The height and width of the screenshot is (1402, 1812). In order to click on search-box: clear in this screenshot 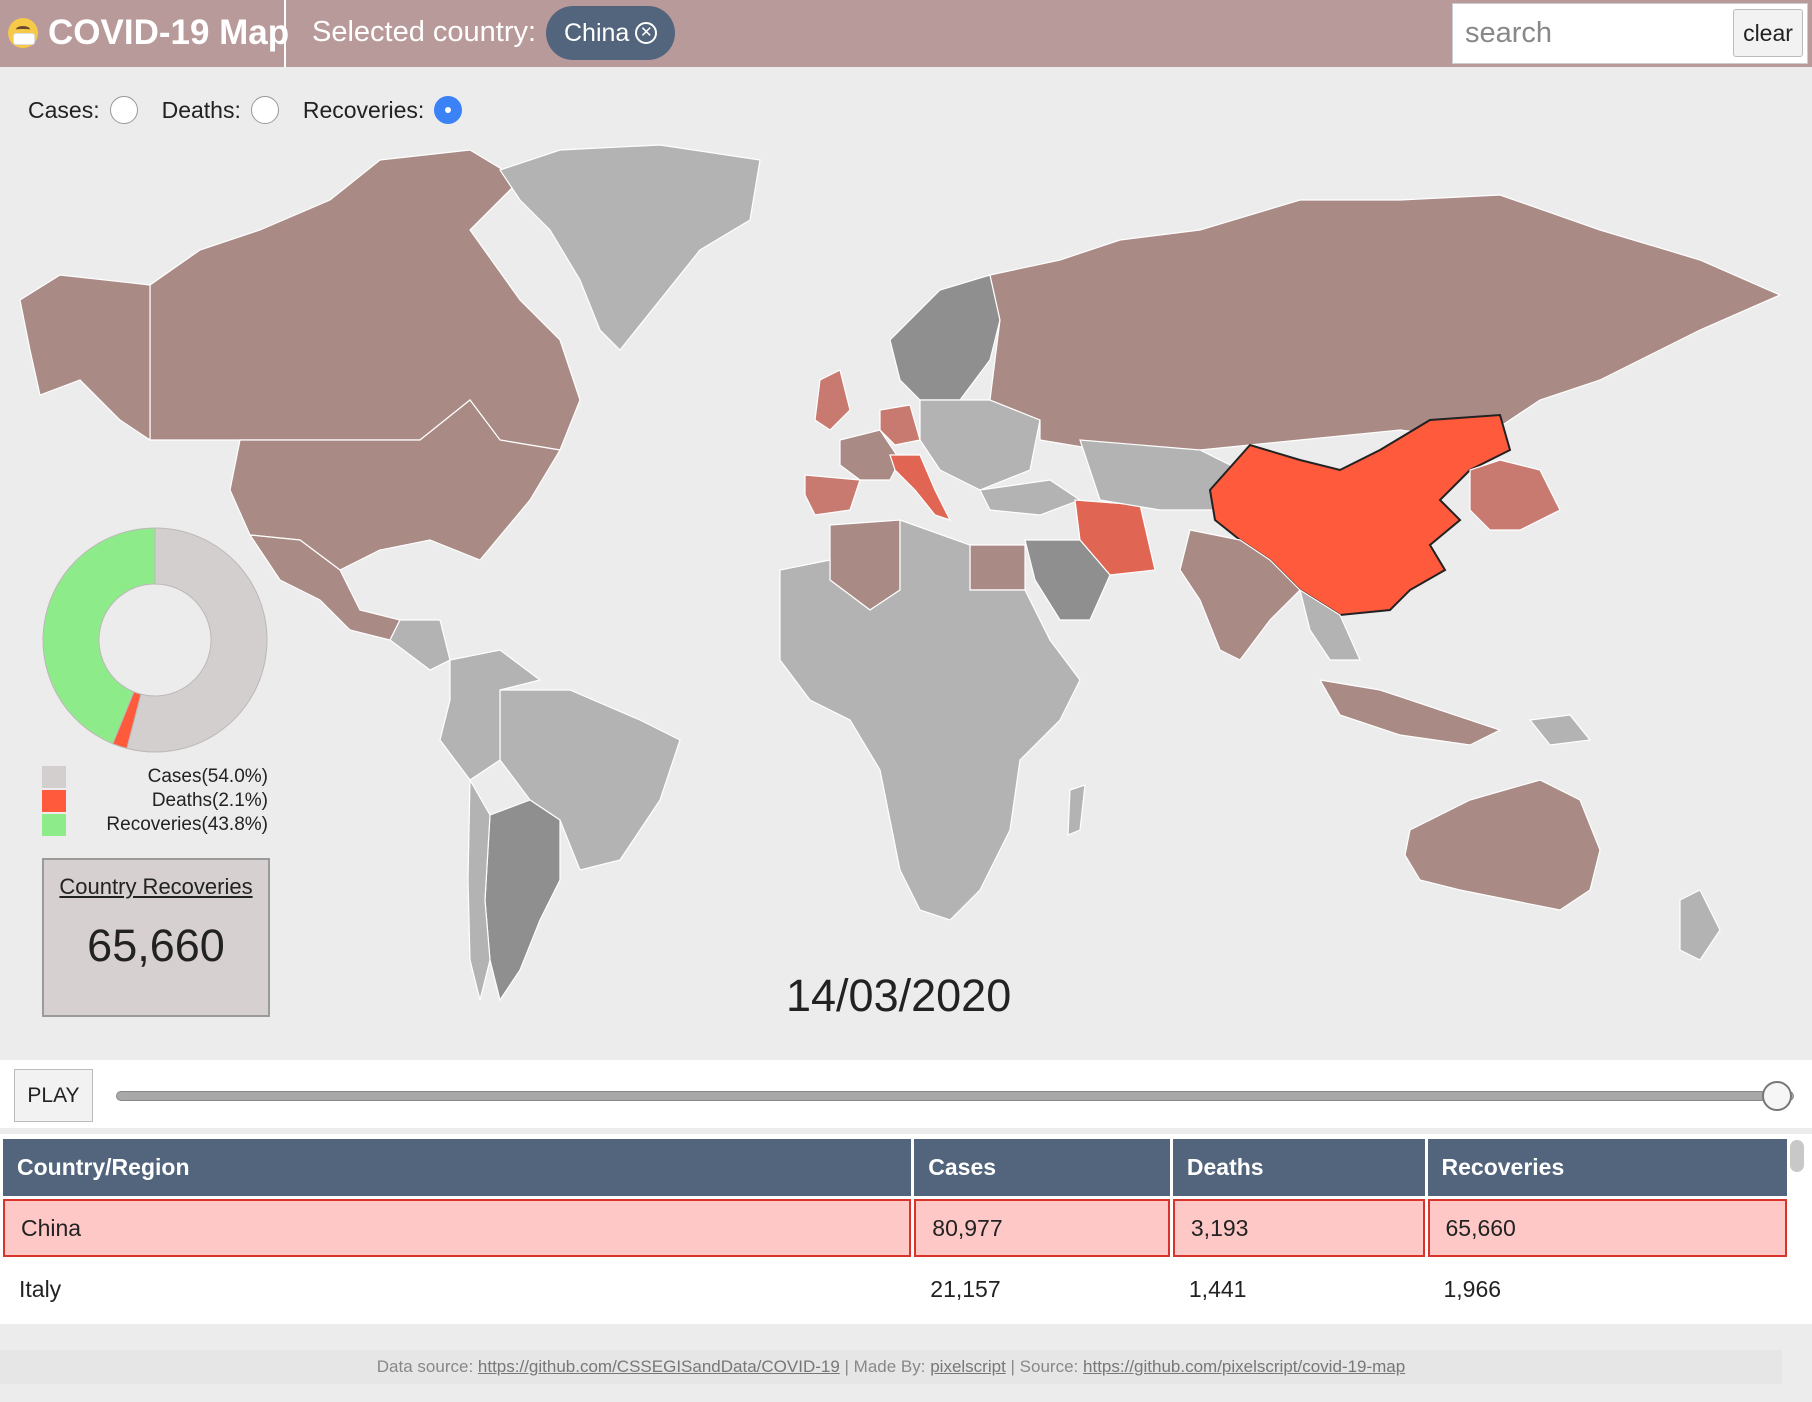, I will do `click(1630, 33)`.